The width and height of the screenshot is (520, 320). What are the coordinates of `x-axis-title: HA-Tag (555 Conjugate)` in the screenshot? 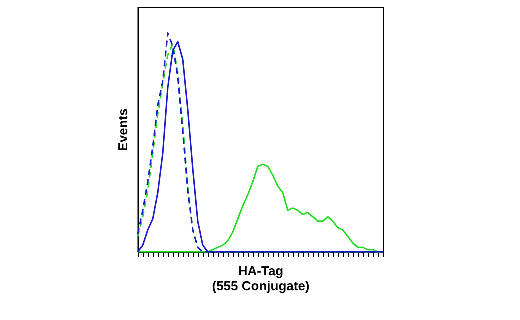 It's located at (261, 279).